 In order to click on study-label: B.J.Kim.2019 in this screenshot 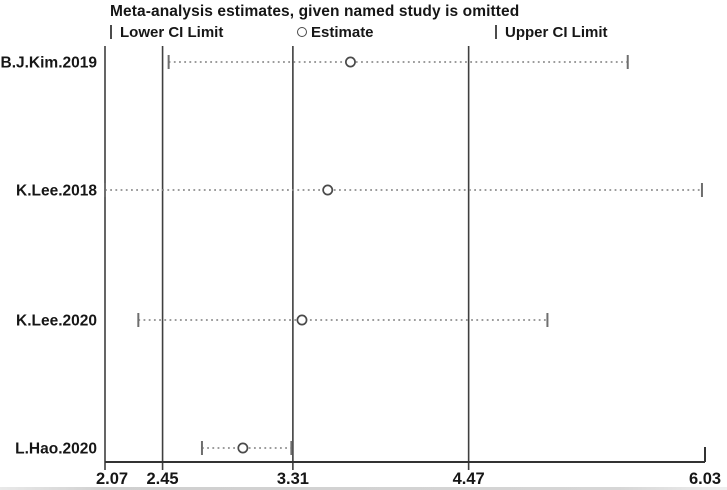, I will do `click(49, 63)`.